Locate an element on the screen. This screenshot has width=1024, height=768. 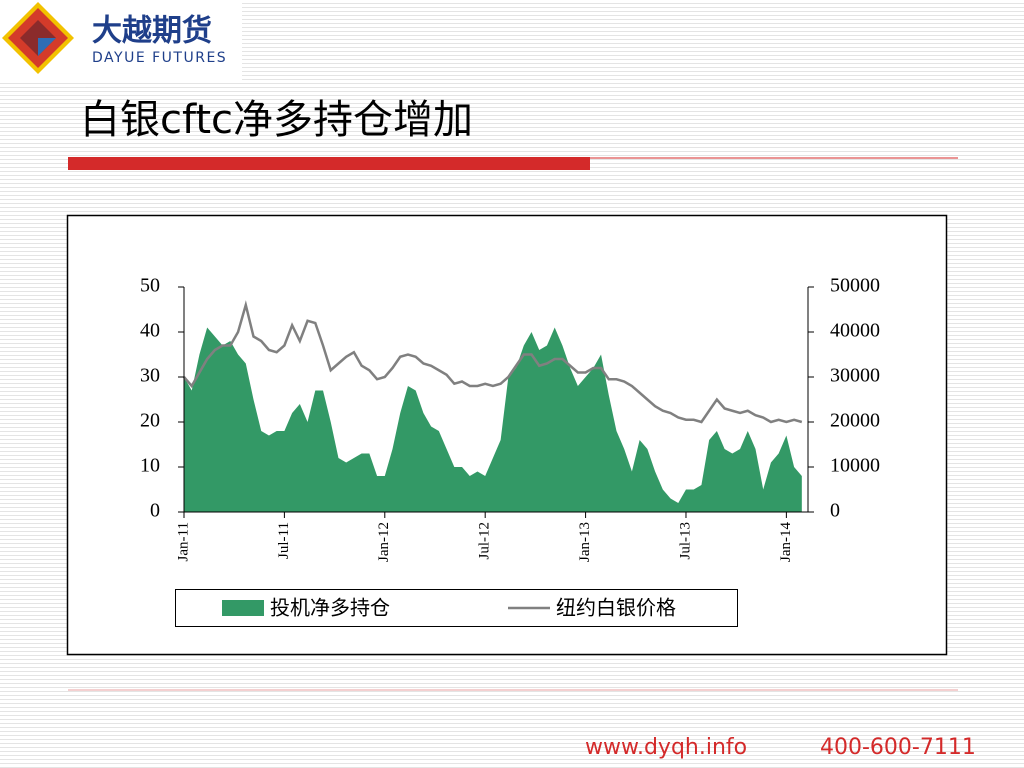
y-tick-label: 40 is located at coordinates (150, 331).